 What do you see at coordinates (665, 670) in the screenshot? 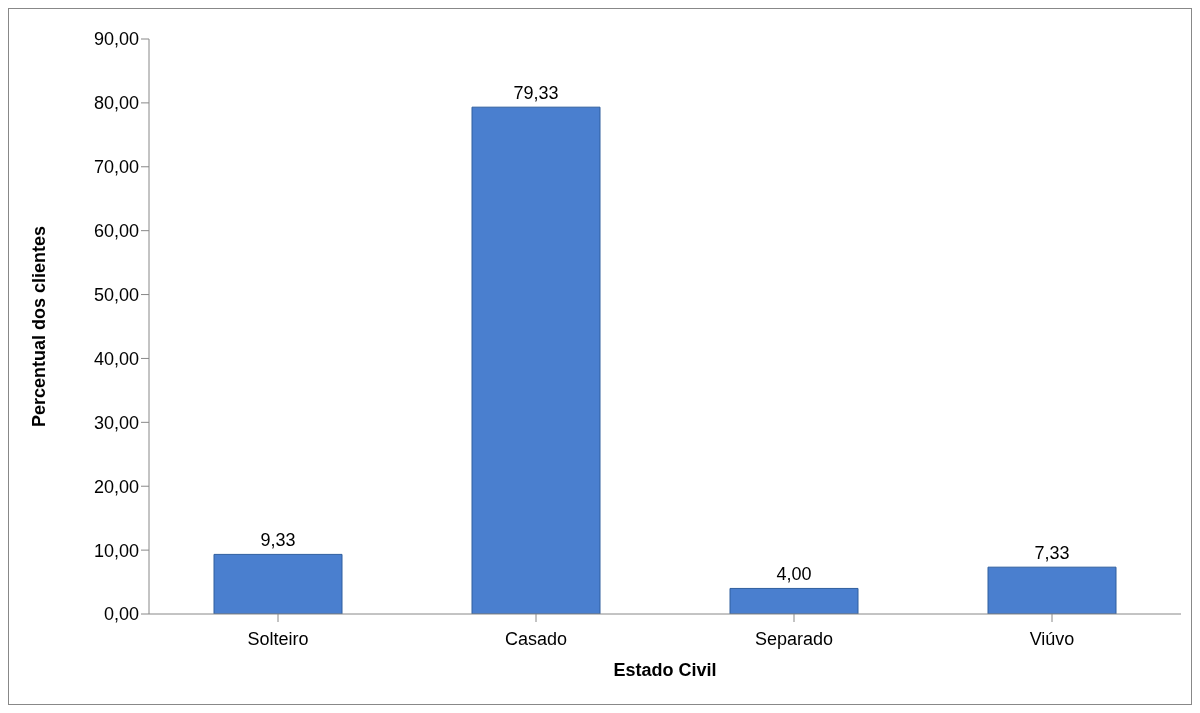
I see `x-axis-title: Estado Civil` at bounding box center [665, 670].